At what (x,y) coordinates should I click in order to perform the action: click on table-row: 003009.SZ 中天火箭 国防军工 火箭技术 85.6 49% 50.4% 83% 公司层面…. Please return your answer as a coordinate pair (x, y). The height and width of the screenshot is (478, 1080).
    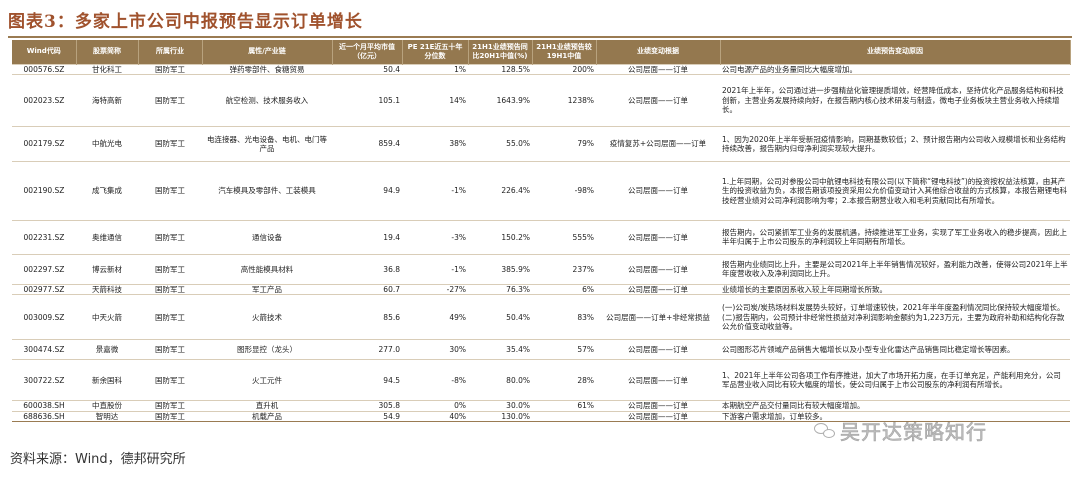
    Looking at the image, I should click on (541, 317).